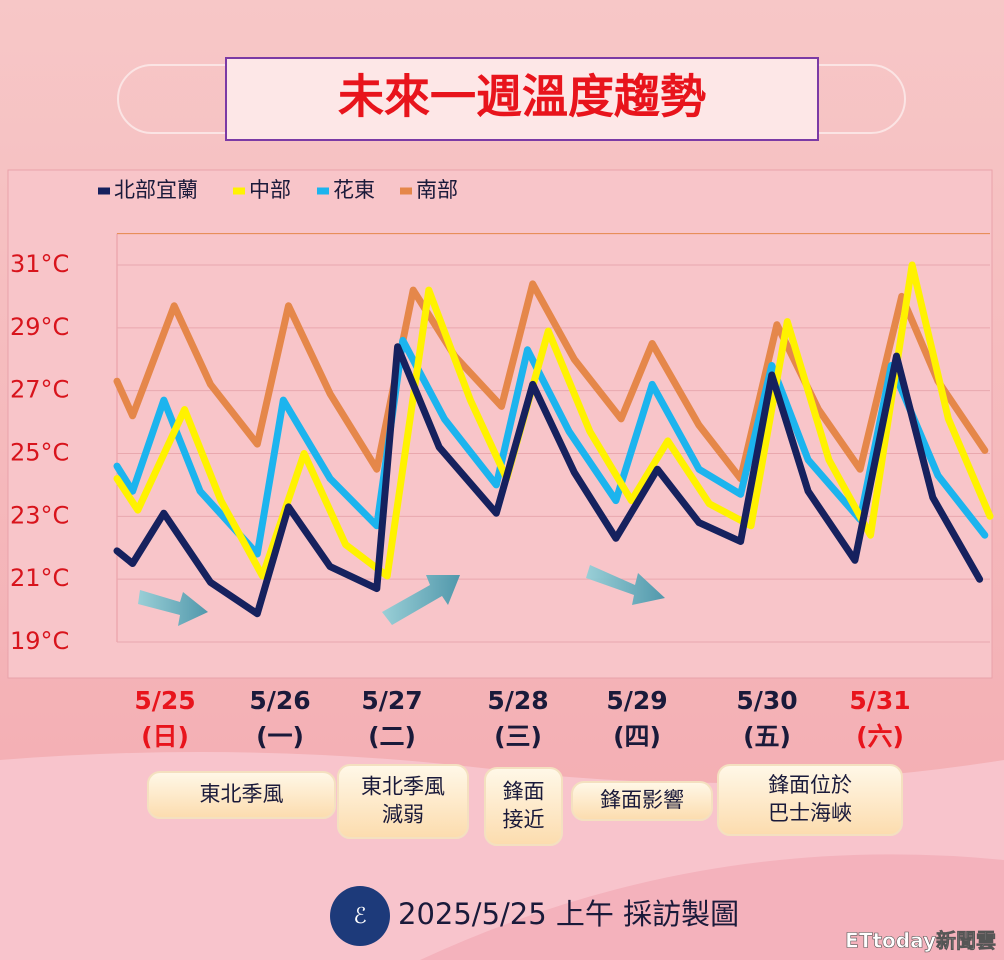  Describe the element at coordinates (517, 700) in the screenshot. I see `date-label: 5/28` at that location.